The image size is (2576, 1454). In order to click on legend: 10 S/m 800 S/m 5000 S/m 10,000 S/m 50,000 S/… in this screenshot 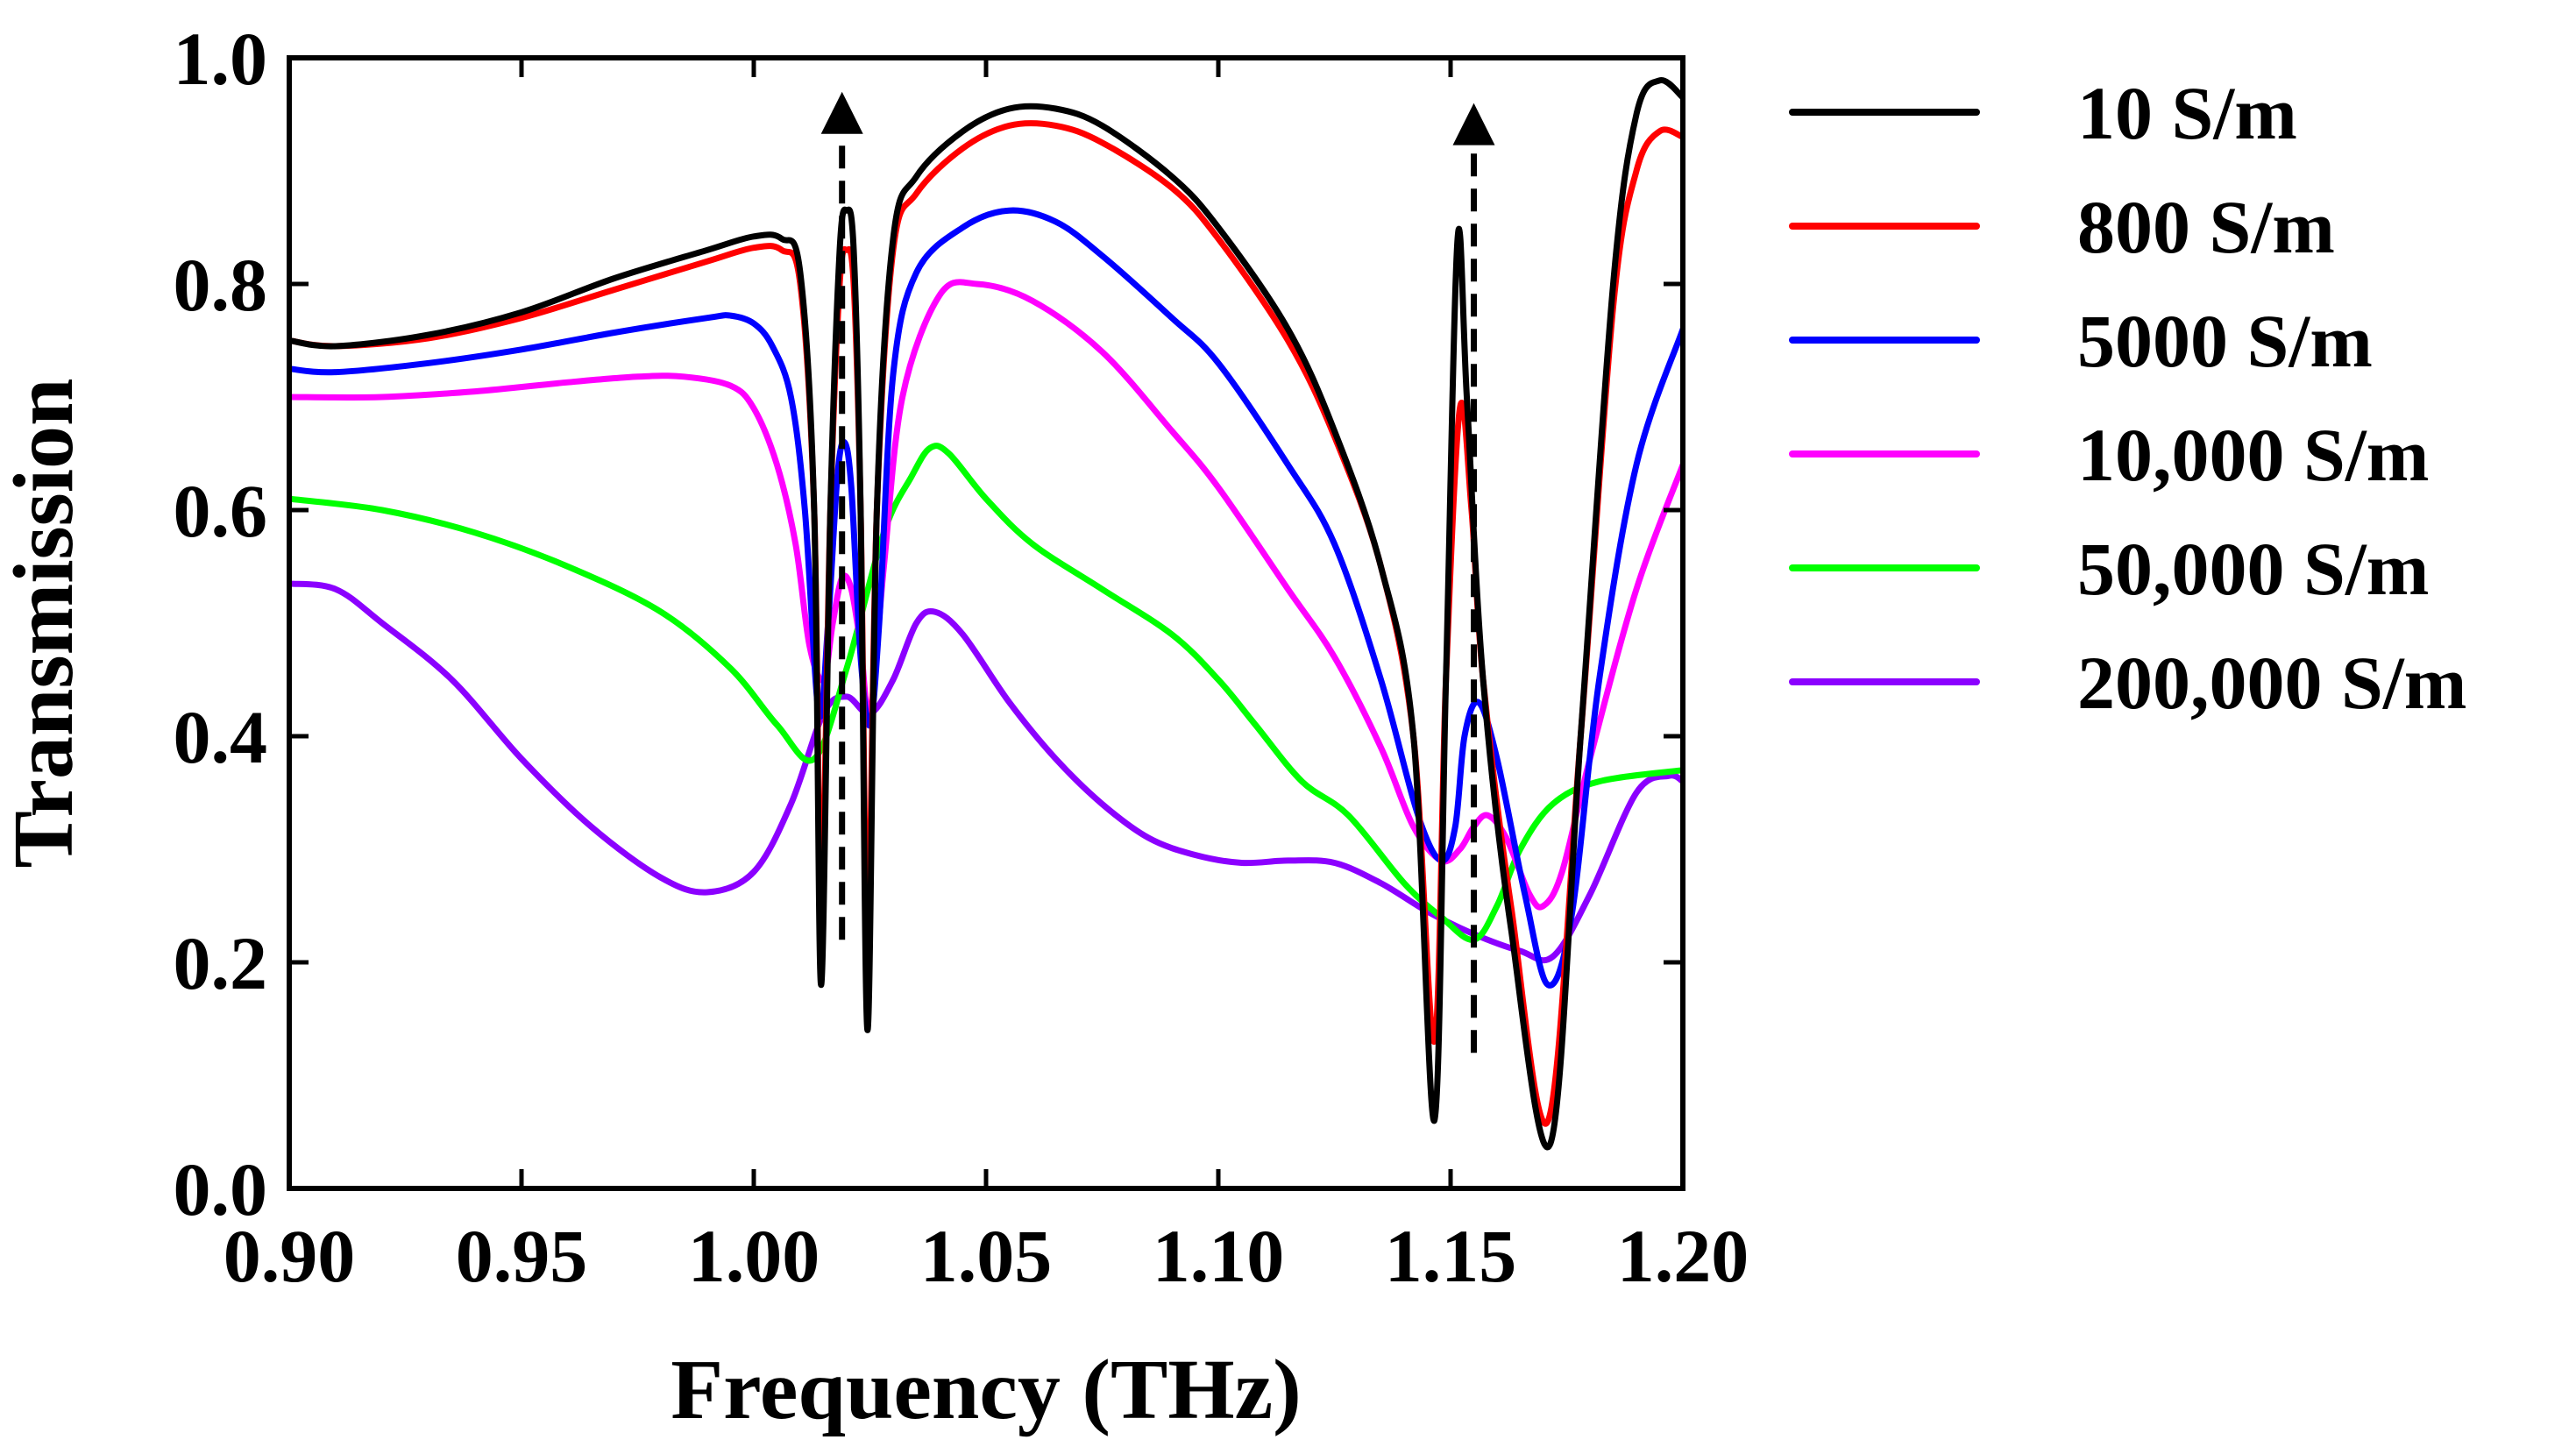, I will do `click(2127, 398)`.